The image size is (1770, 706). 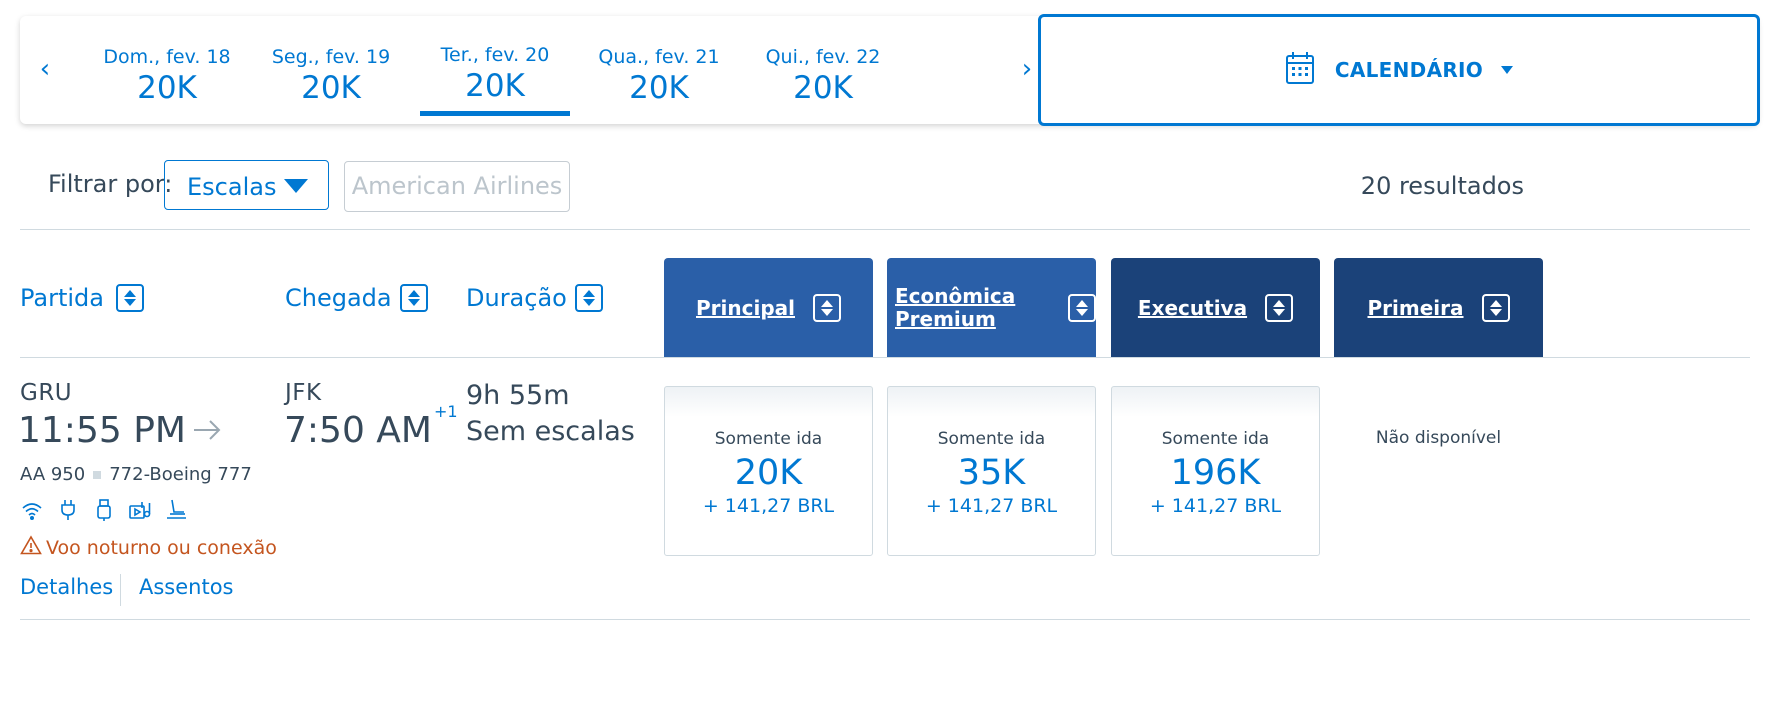 What do you see at coordinates (207, 430) in the screenshot?
I see `arrow-right-icon` at bounding box center [207, 430].